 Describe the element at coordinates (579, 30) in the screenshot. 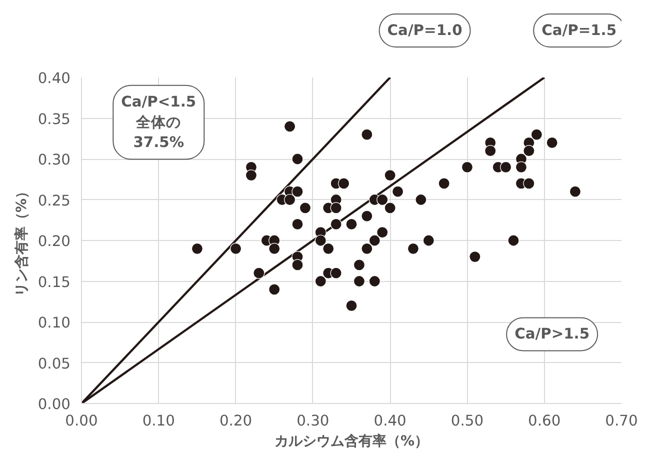

I see `text: Ca/P=1.5` at that location.